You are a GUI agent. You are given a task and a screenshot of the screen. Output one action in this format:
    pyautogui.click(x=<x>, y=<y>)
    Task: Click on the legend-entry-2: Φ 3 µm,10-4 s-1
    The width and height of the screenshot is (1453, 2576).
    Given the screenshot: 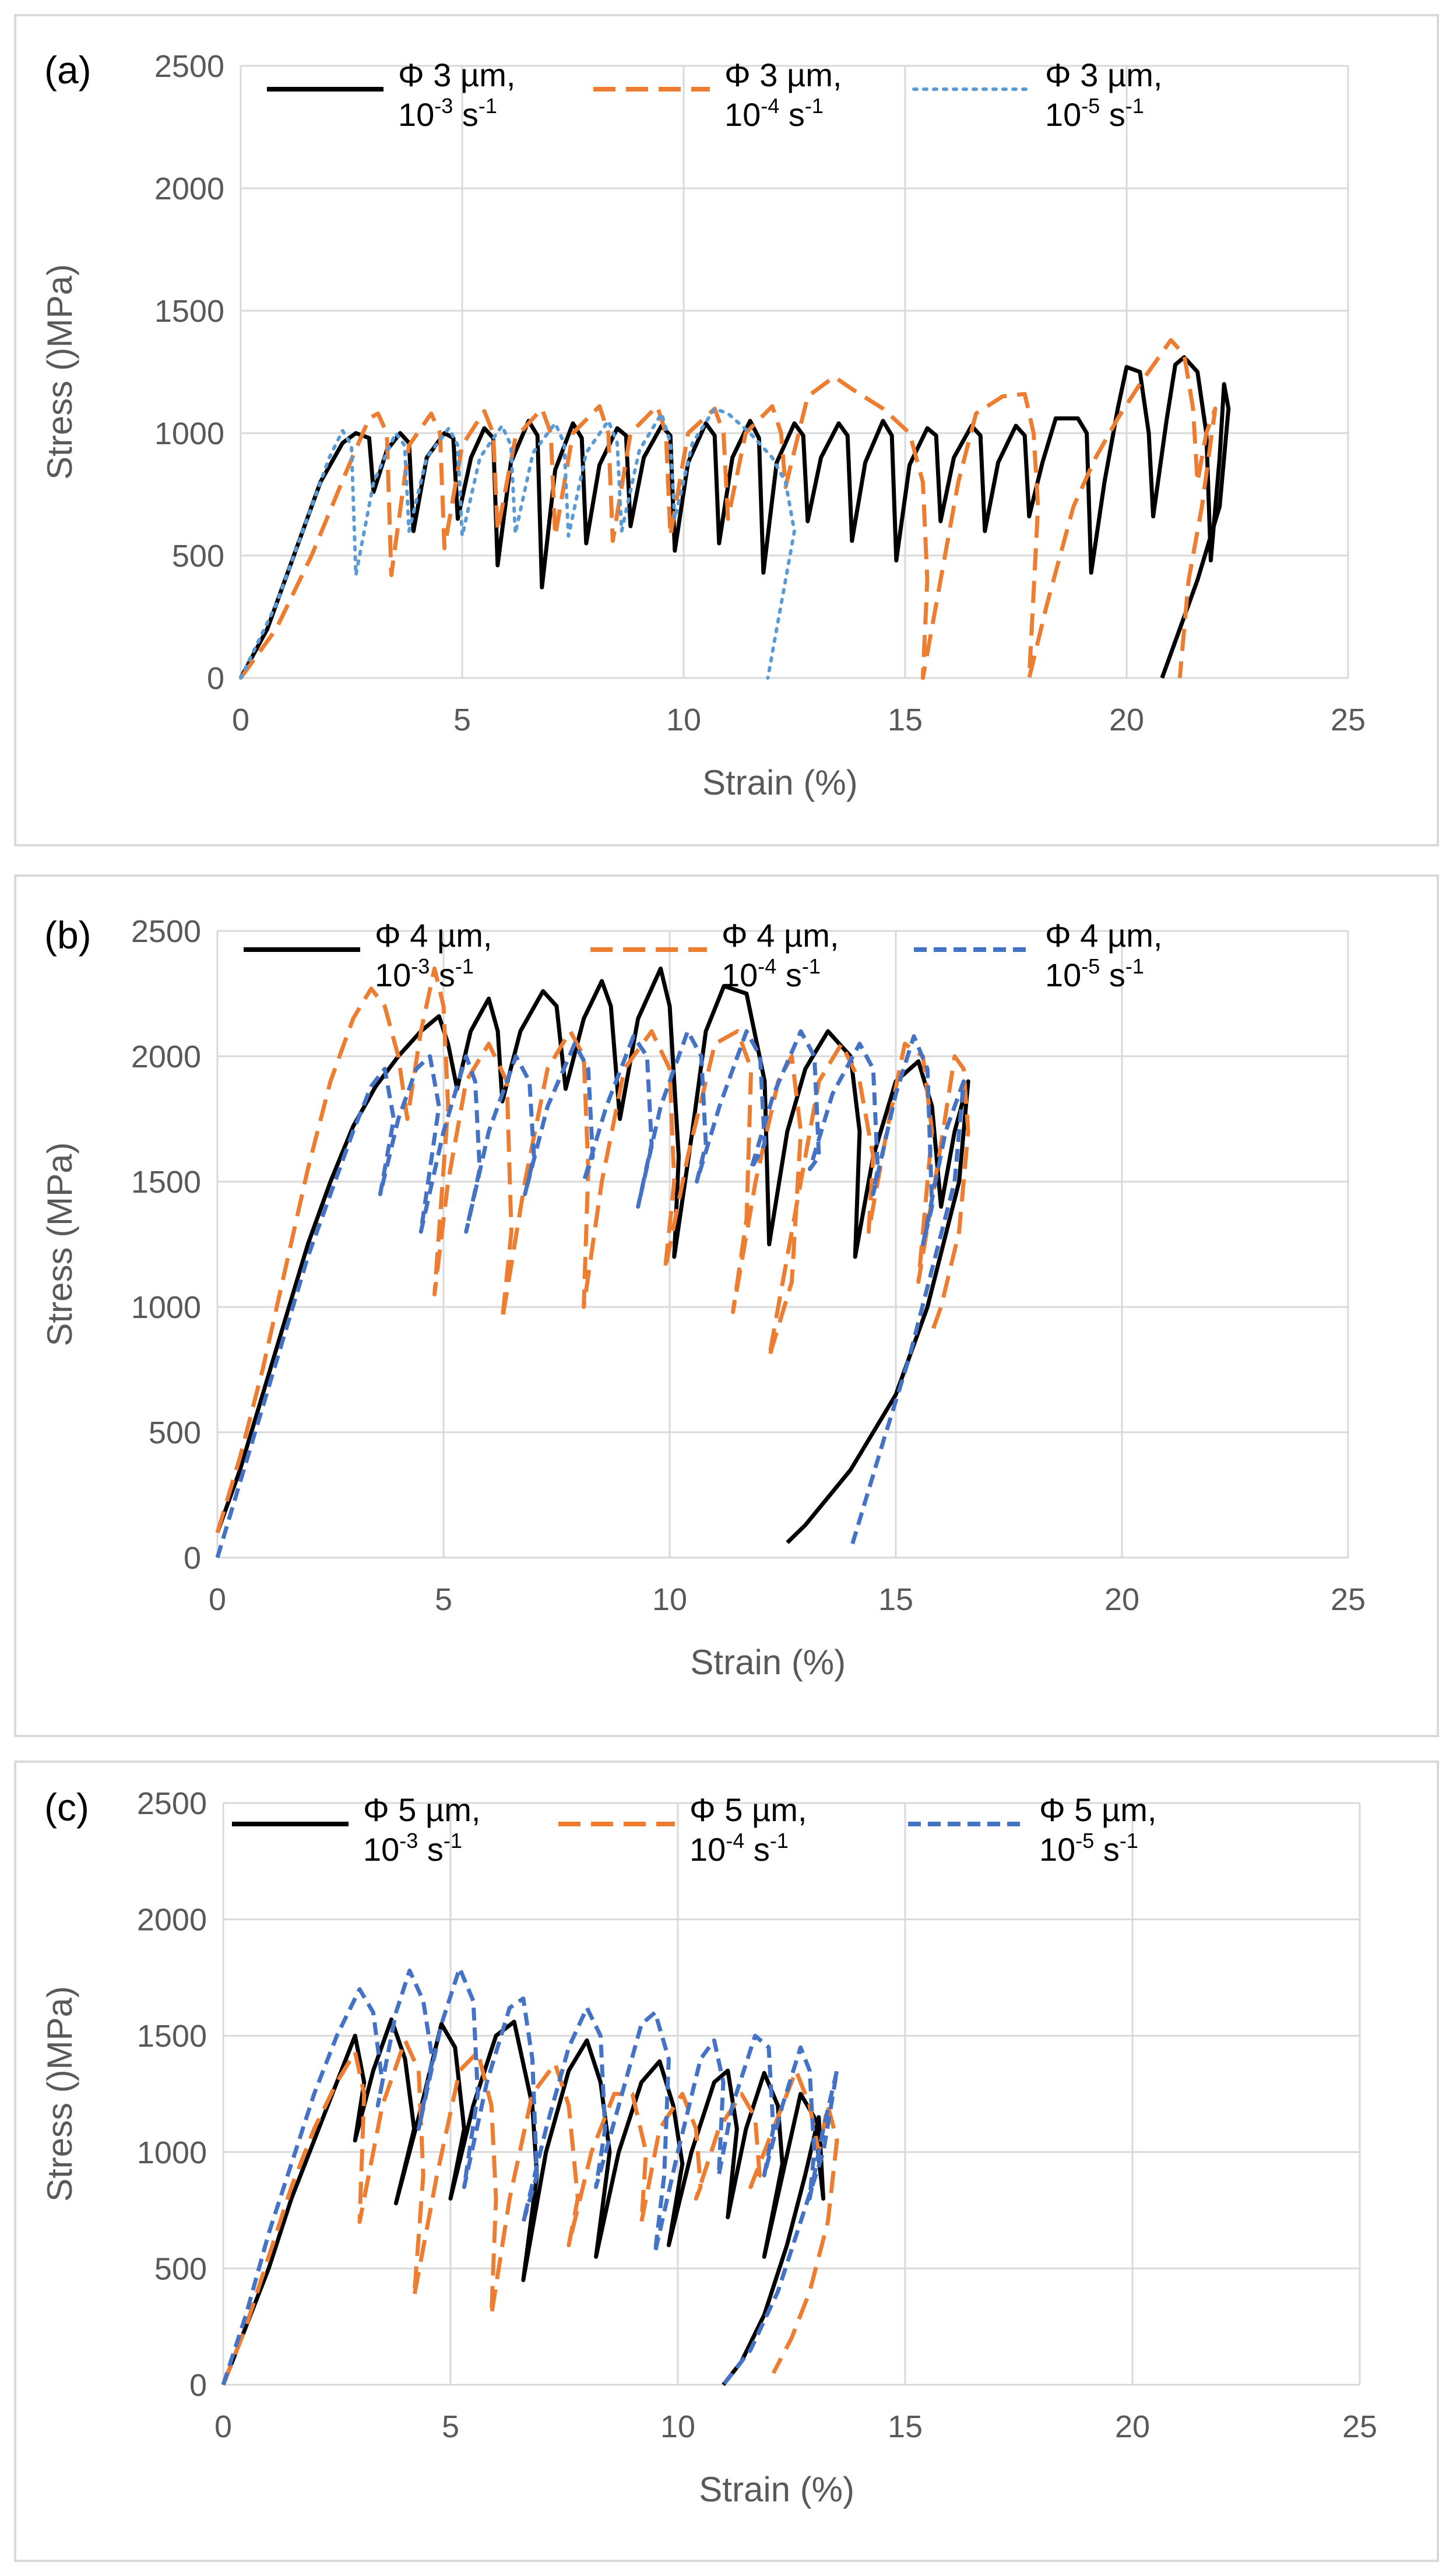 What is the action you would take?
    pyautogui.click(x=718, y=95)
    